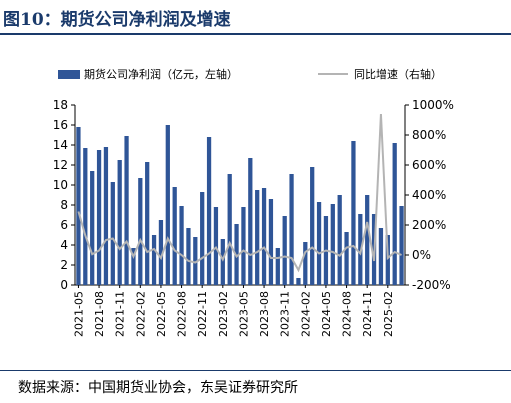 The height and width of the screenshot is (403, 511). What do you see at coordinates (429, 165) in the screenshot?
I see `y-tick-label-right: 600%` at bounding box center [429, 165].